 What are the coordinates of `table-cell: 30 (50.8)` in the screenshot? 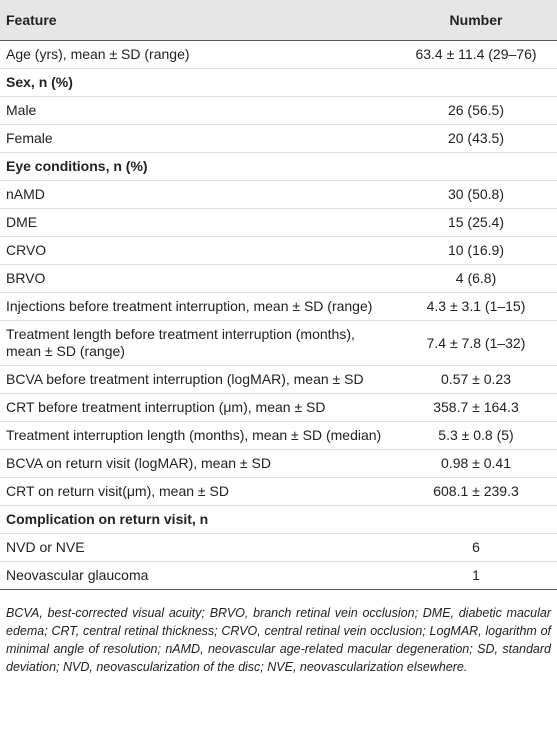 It's located at (476, 194).